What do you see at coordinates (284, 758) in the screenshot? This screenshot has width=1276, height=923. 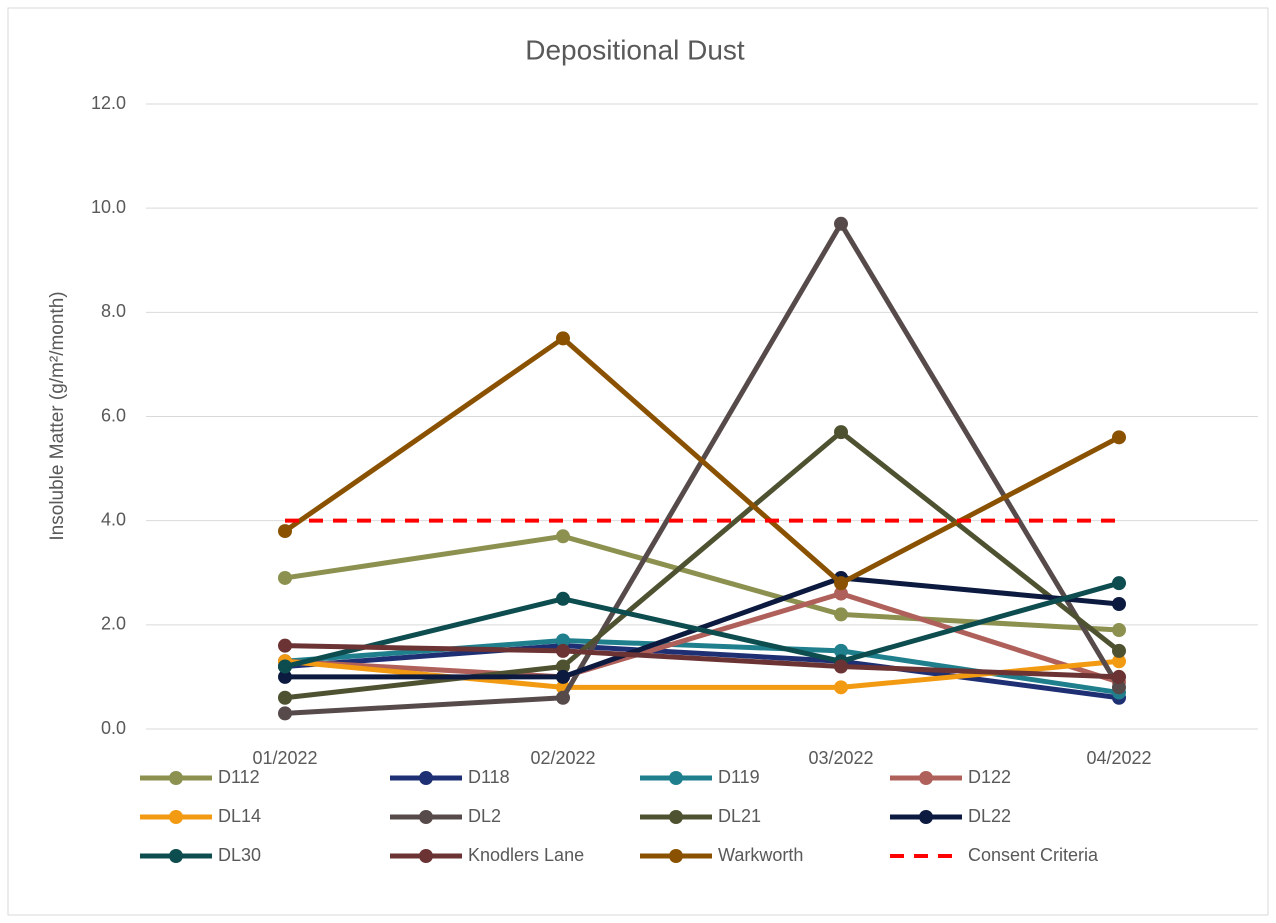 I see `x-tick-label: 01/2022` at bounding box center [284, 758].